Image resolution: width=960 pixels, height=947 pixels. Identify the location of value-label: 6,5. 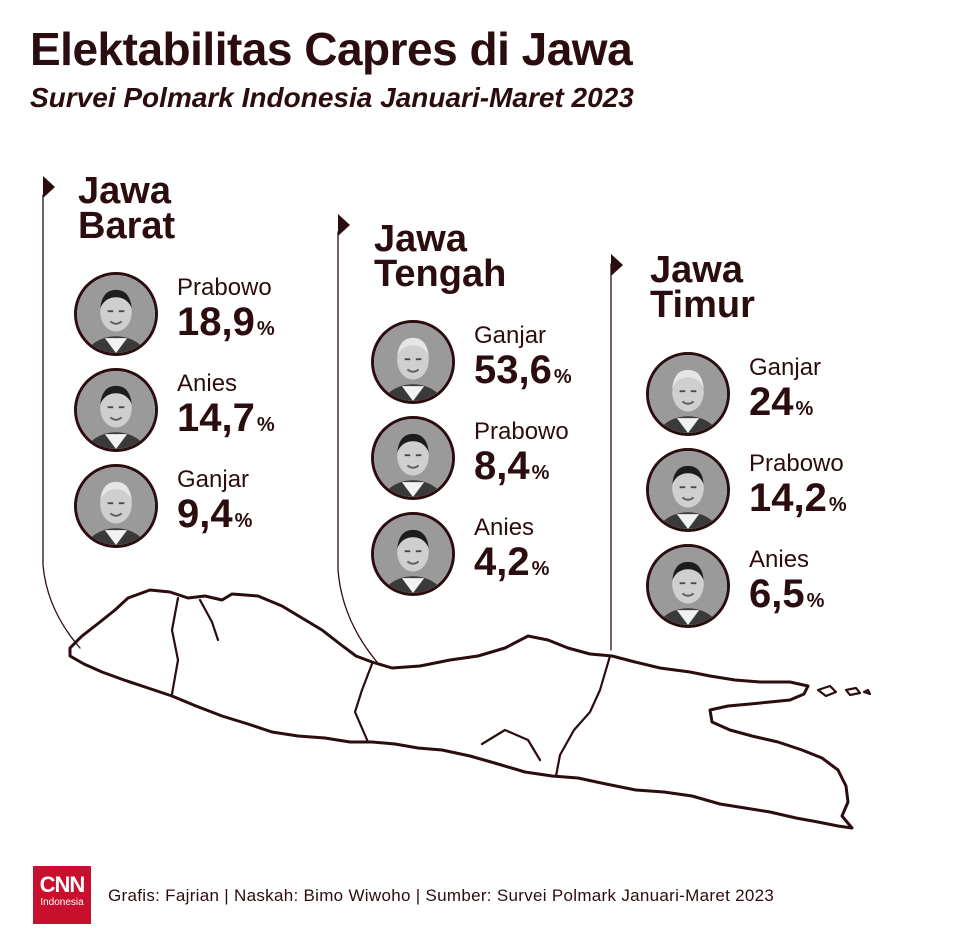
(777, 594).